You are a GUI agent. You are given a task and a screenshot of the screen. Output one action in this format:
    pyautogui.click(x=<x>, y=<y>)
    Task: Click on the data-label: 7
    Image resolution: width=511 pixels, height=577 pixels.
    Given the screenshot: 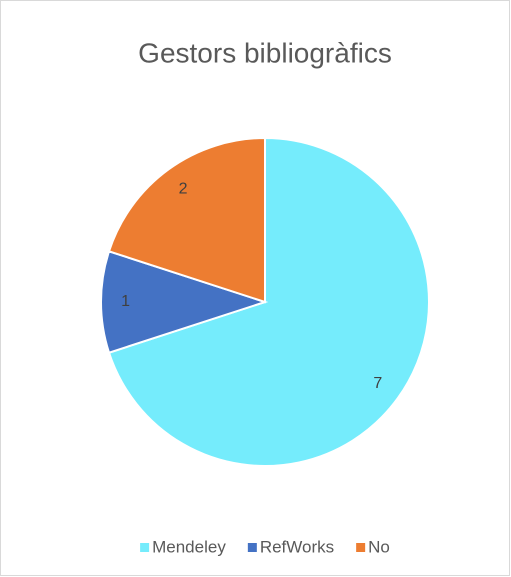 What is the action you would take?
    pyautogui.click(x=377, y=383)
    